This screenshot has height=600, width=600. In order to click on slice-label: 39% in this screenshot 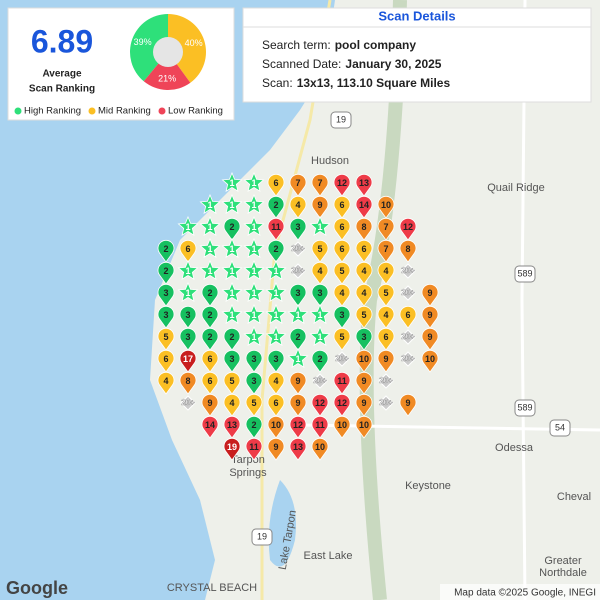, I will do `click(143, 42)`.